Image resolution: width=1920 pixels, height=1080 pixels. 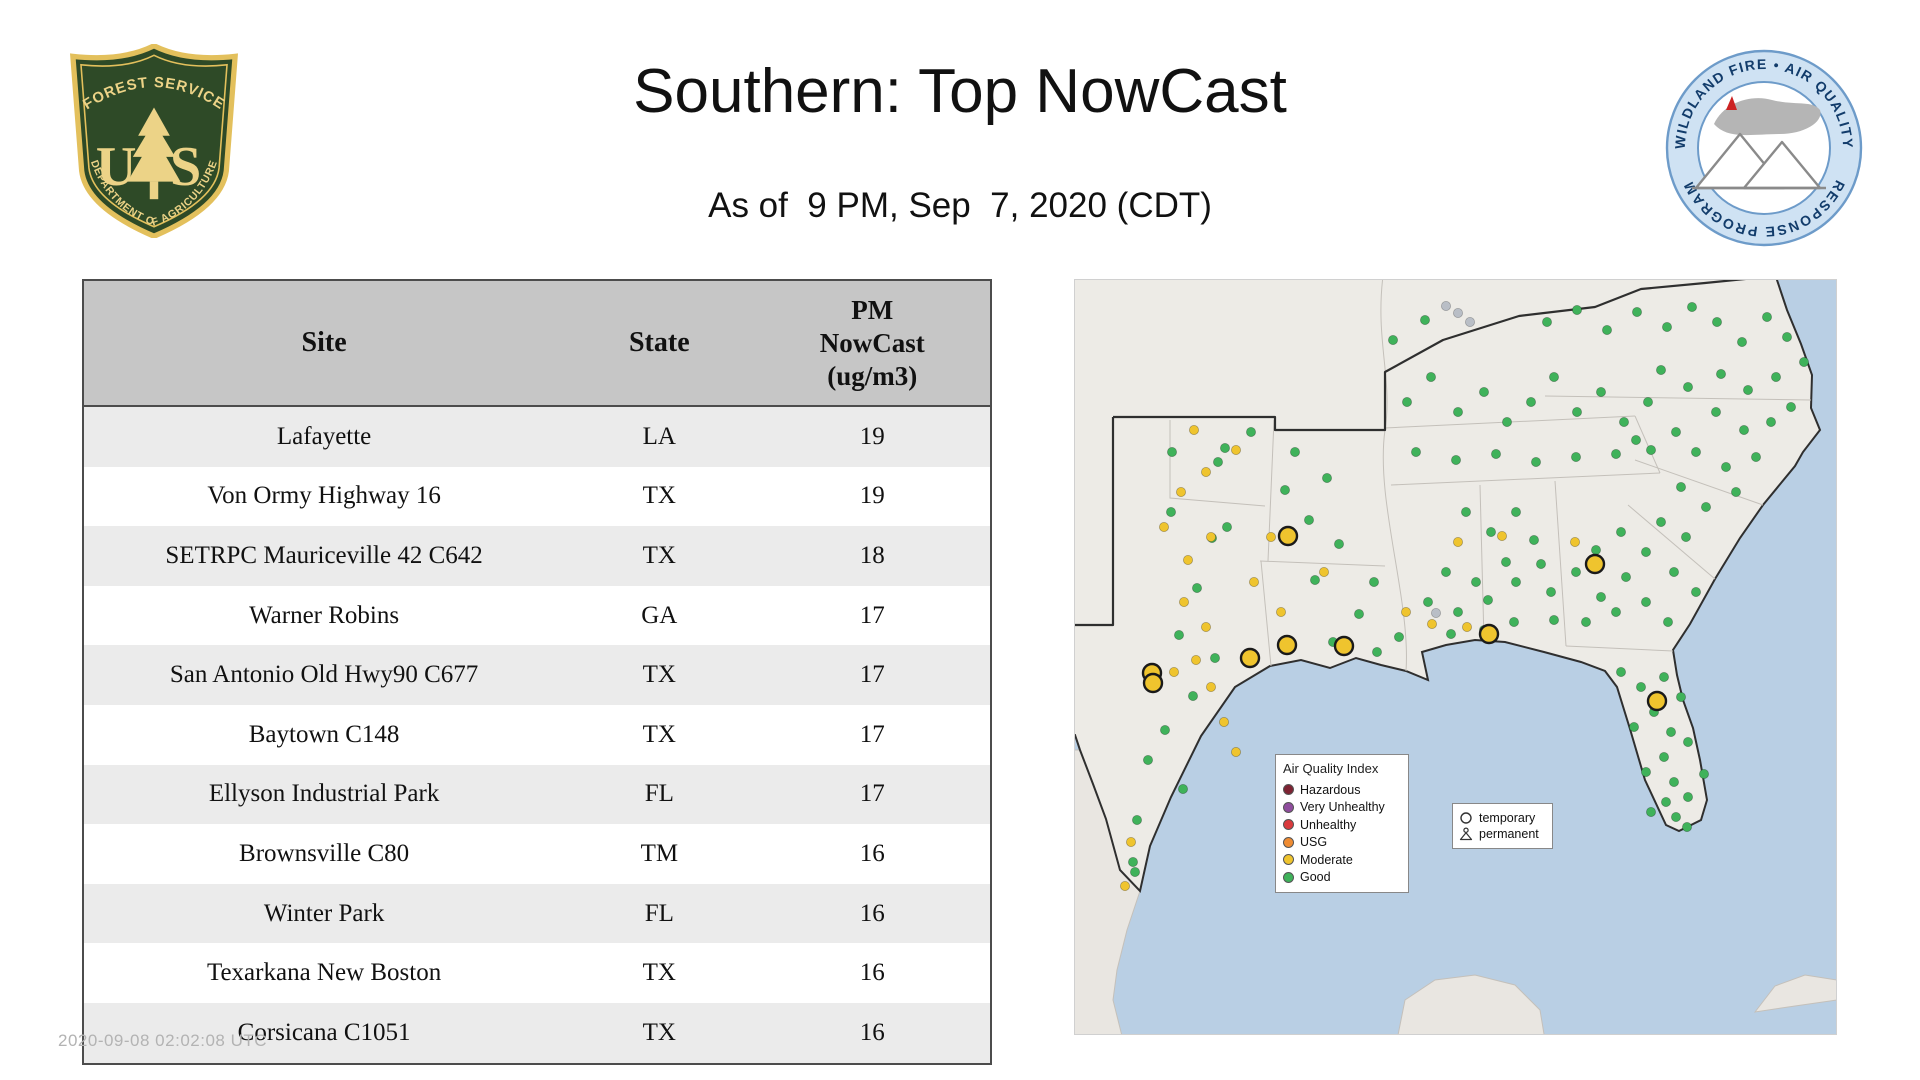 I want to click on table-row: Brownsville C80 TM 16, so click(x=537, y=854).